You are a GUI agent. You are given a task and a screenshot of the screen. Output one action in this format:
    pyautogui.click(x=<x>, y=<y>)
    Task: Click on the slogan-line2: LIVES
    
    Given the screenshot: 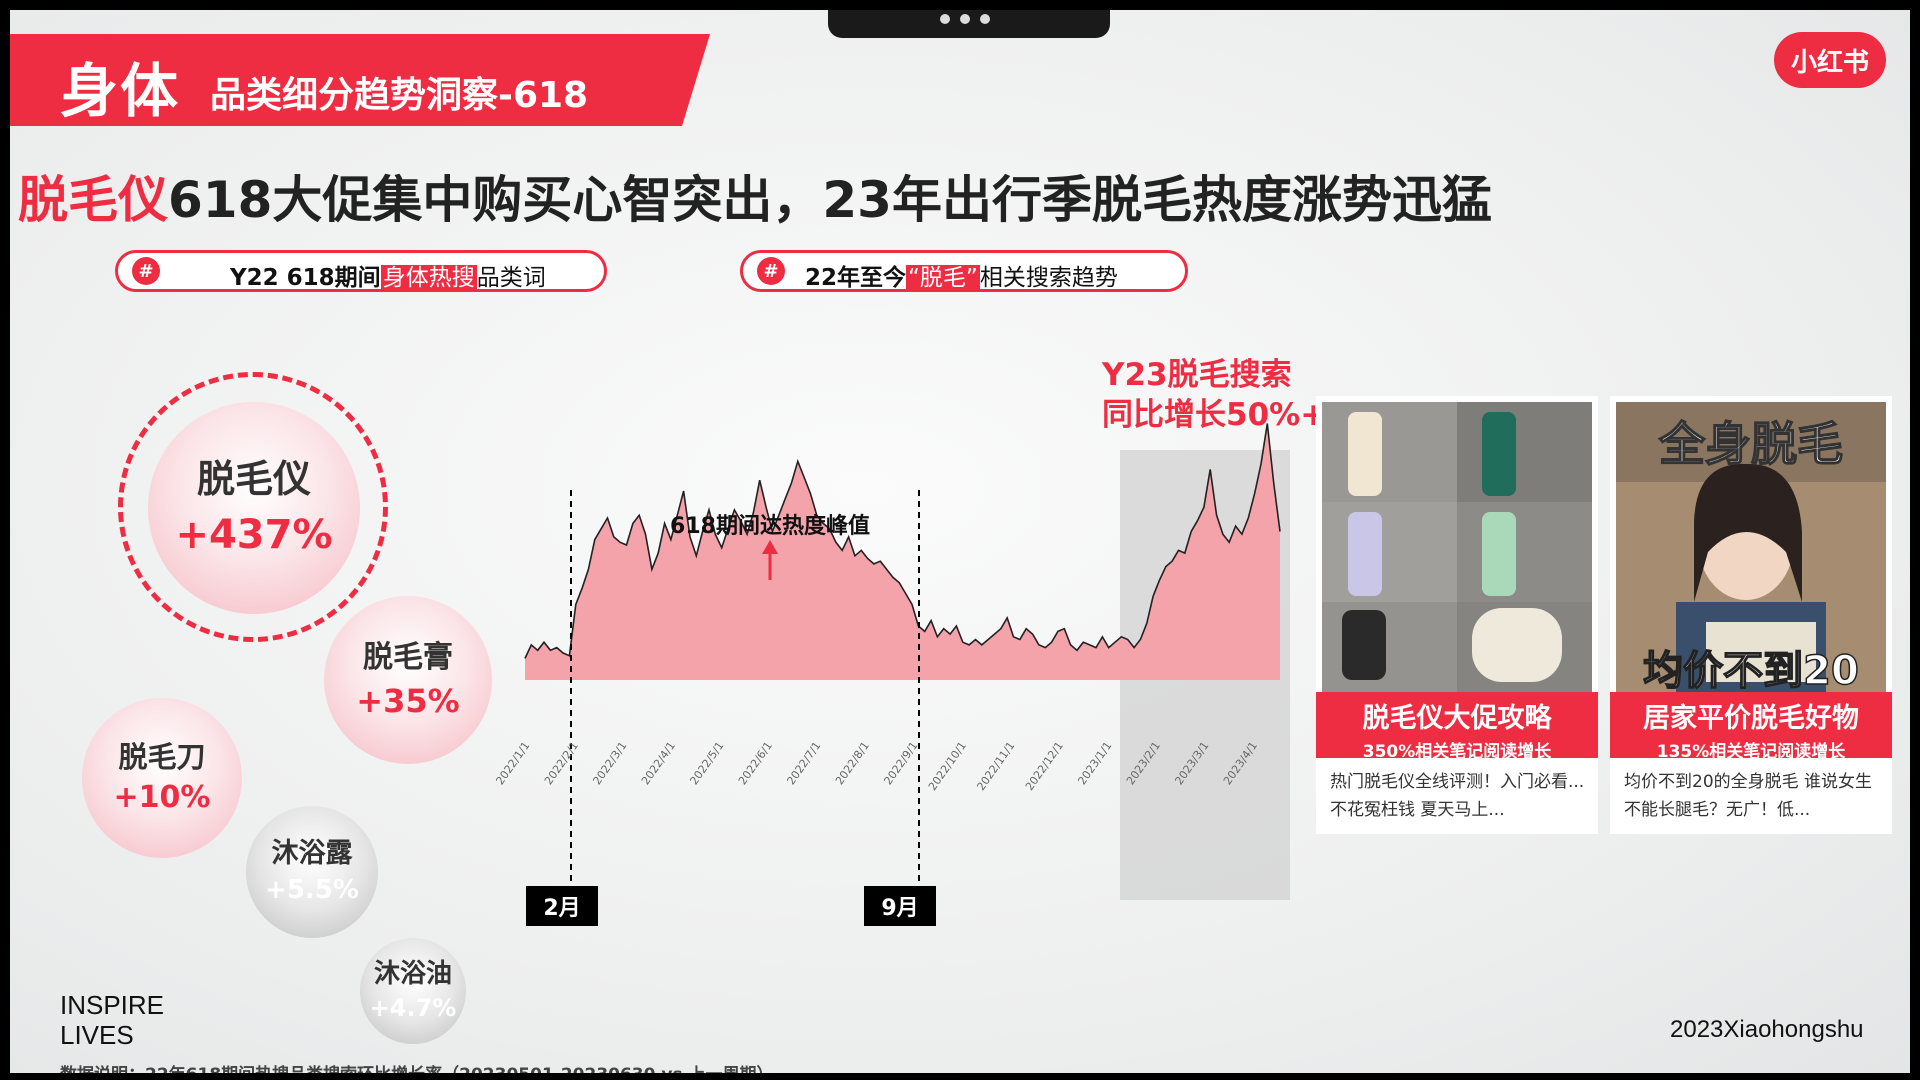 What is the action you would take?
    pyautogui.click(x=97, y=1035)
    